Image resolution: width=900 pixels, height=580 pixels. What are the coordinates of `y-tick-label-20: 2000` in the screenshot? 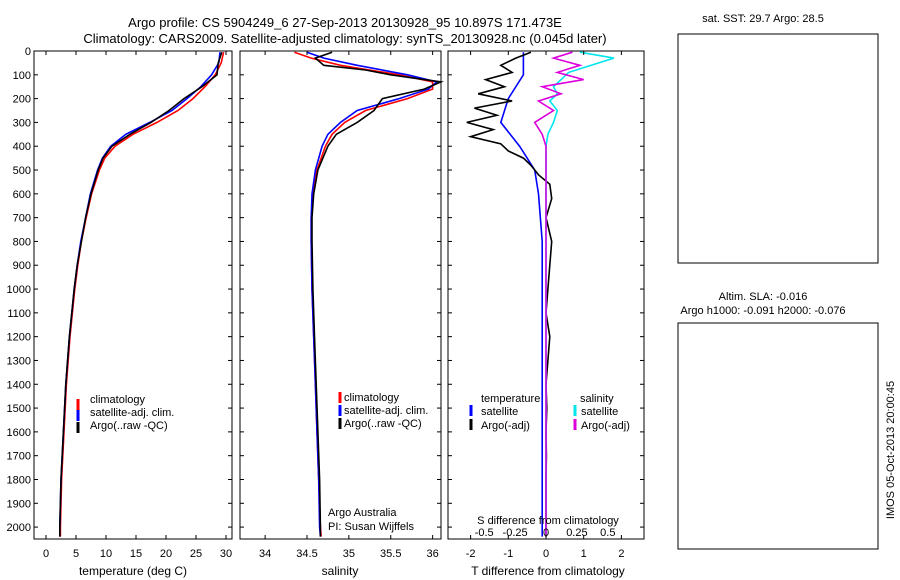 It's located at (19, 528).